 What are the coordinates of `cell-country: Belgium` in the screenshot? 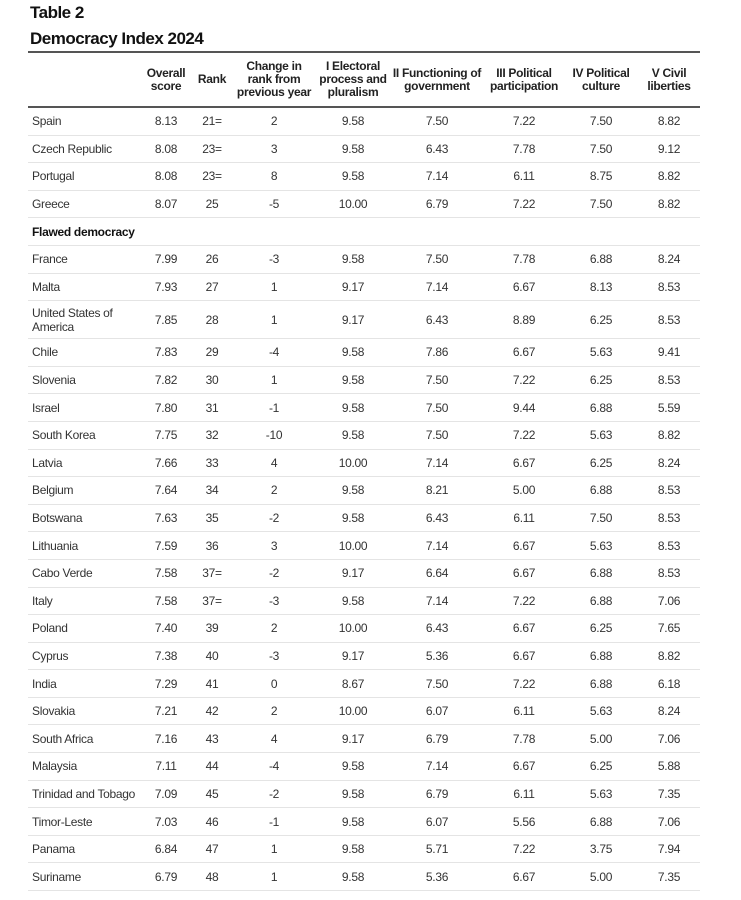 It's located at (84, 490).